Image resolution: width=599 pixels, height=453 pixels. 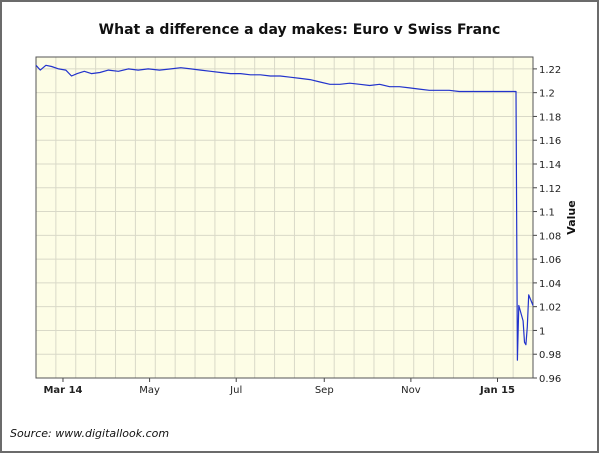 I want to click on y-tick-label: 1, so click(x=542, y=331).